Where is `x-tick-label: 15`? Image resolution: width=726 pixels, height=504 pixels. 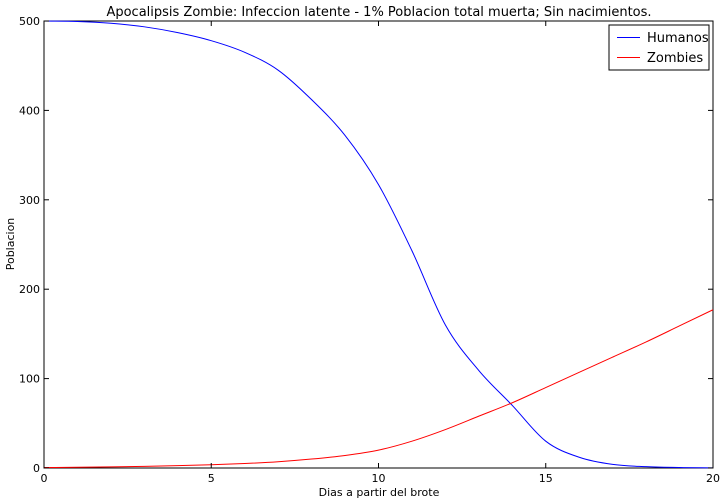 x-tick-label: 15 is located at coordinates (546, 478).